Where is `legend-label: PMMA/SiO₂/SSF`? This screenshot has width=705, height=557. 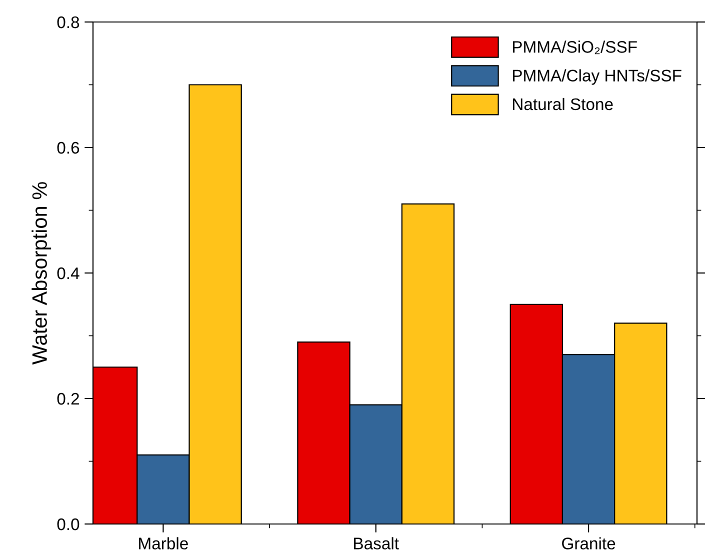 legend-label: PMMA/SiO₂/SSF is located at coordinates (574, 47).